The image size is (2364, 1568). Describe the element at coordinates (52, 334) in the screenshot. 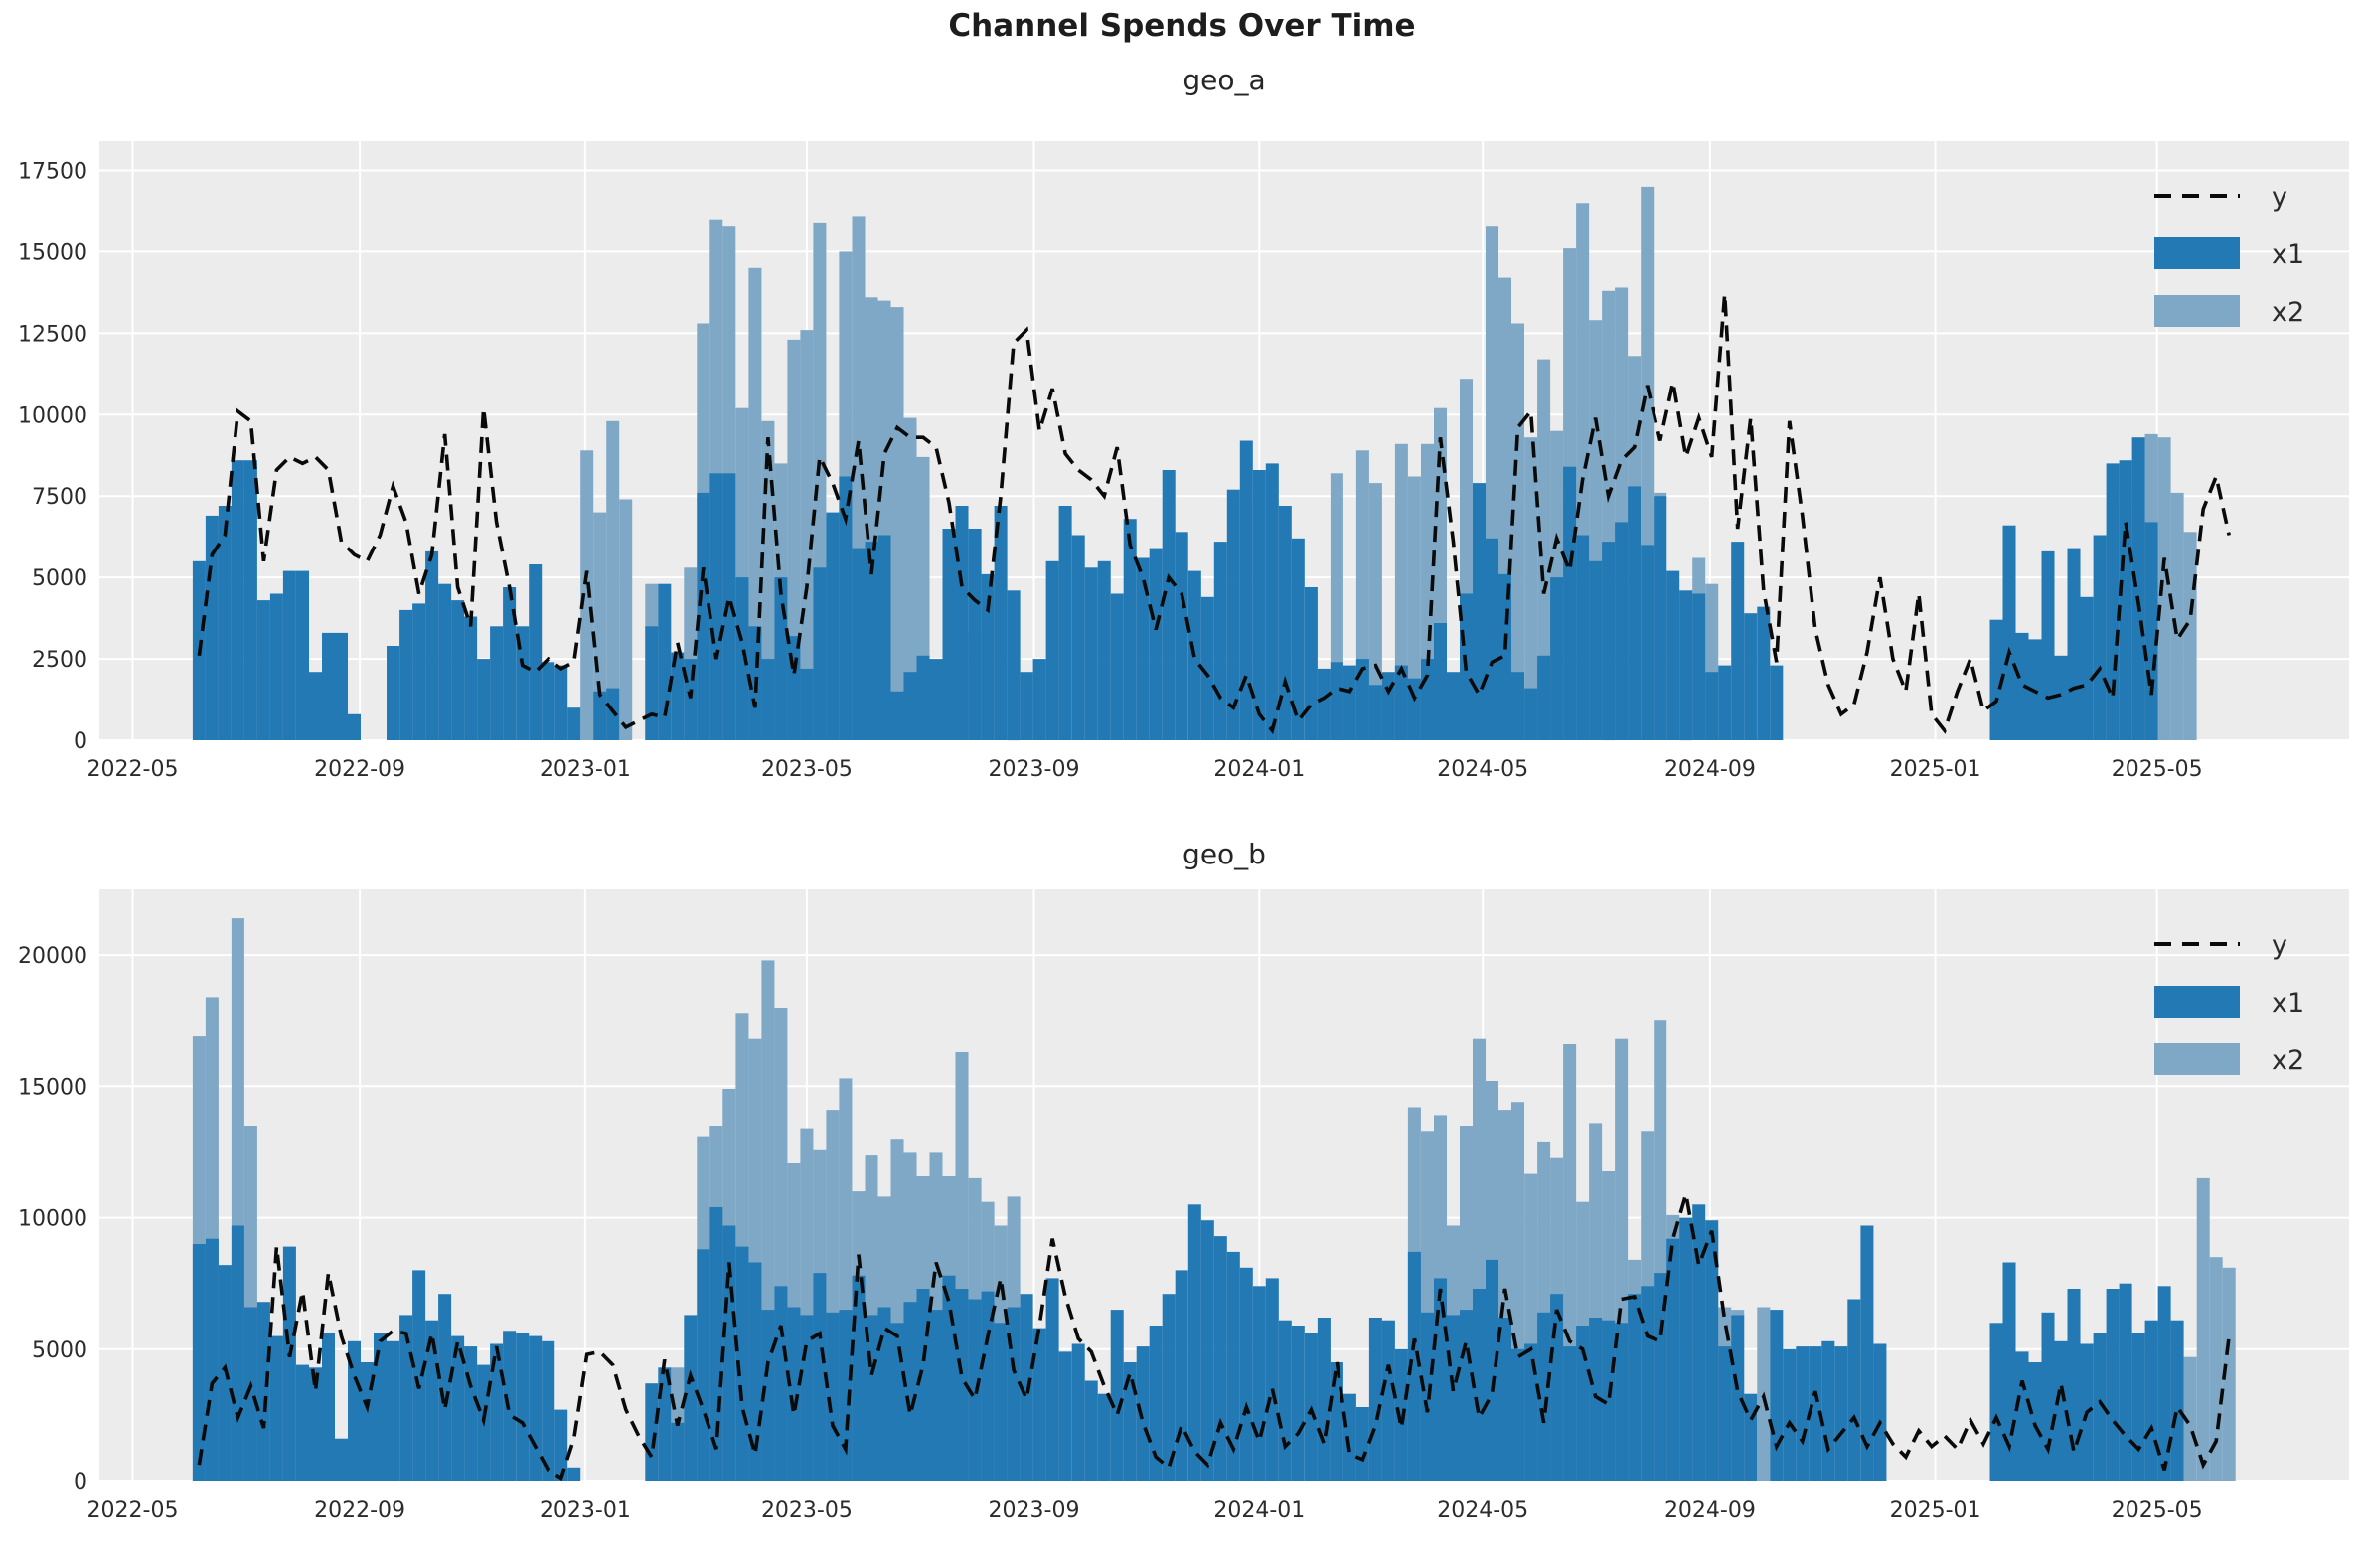

I see `svg-text: 12500` at that location.